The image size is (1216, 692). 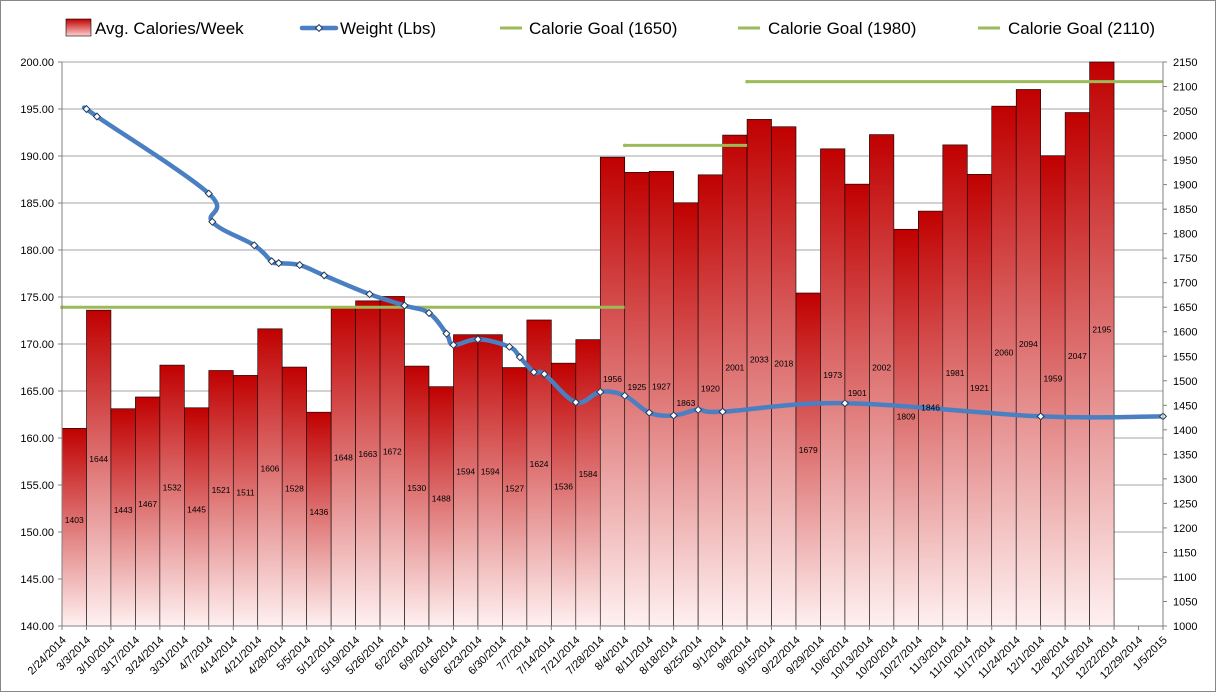 I want to click on calorie-data-label: 1530, so click(x=416, y=488).